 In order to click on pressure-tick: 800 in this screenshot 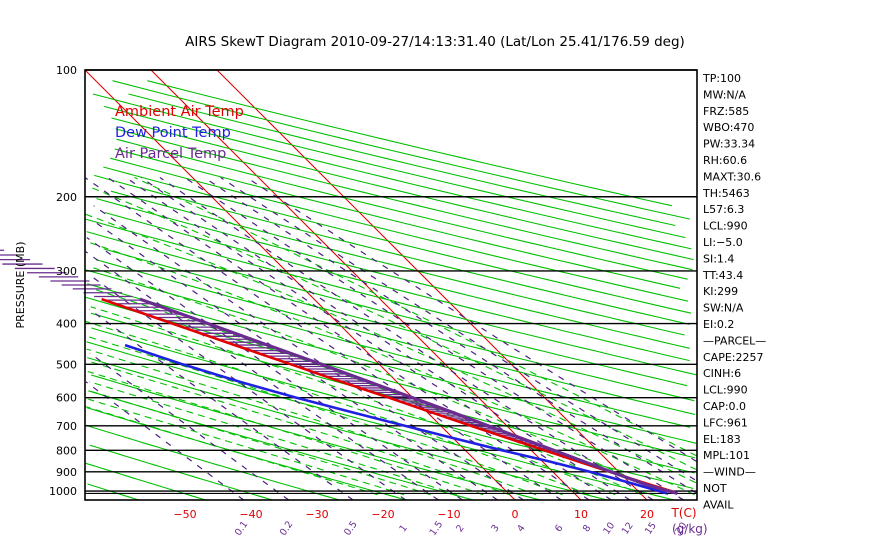, I will do `click(66, 450)`.